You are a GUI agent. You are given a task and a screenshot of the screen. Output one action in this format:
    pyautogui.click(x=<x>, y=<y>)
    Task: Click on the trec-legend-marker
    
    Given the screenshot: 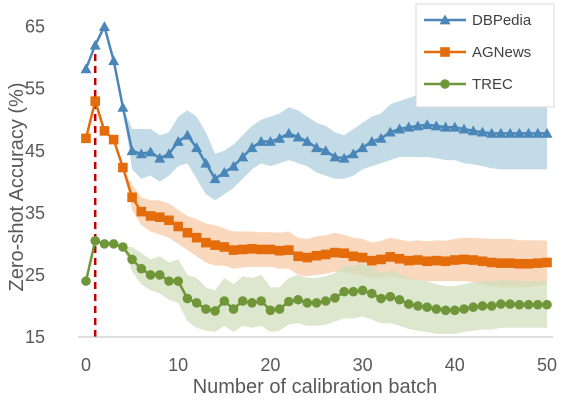 What is the action you would take?
    pyautogui.click(x=445, y=84)
    